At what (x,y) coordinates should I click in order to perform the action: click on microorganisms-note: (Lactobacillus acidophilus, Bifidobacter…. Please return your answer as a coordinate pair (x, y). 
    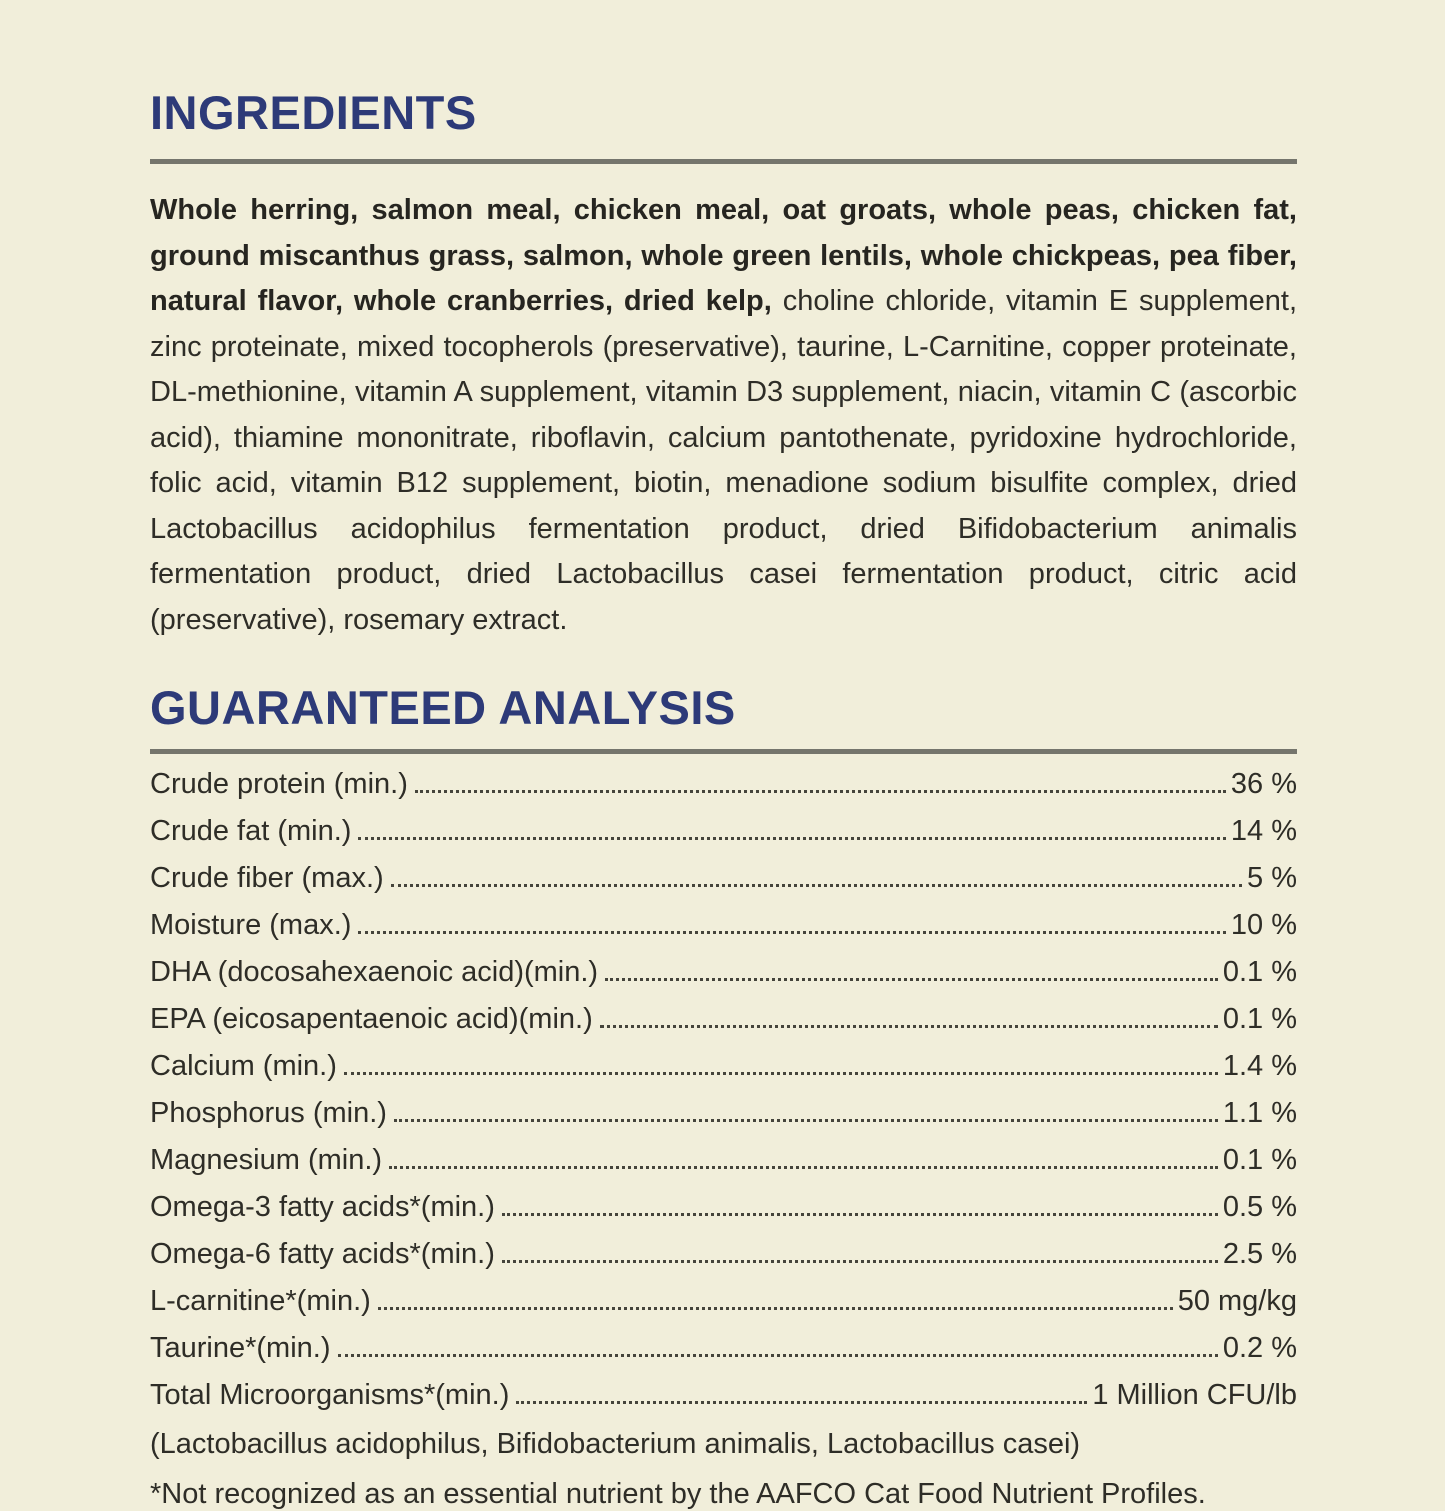
    Looking at the image, I should click on (615, 1443).